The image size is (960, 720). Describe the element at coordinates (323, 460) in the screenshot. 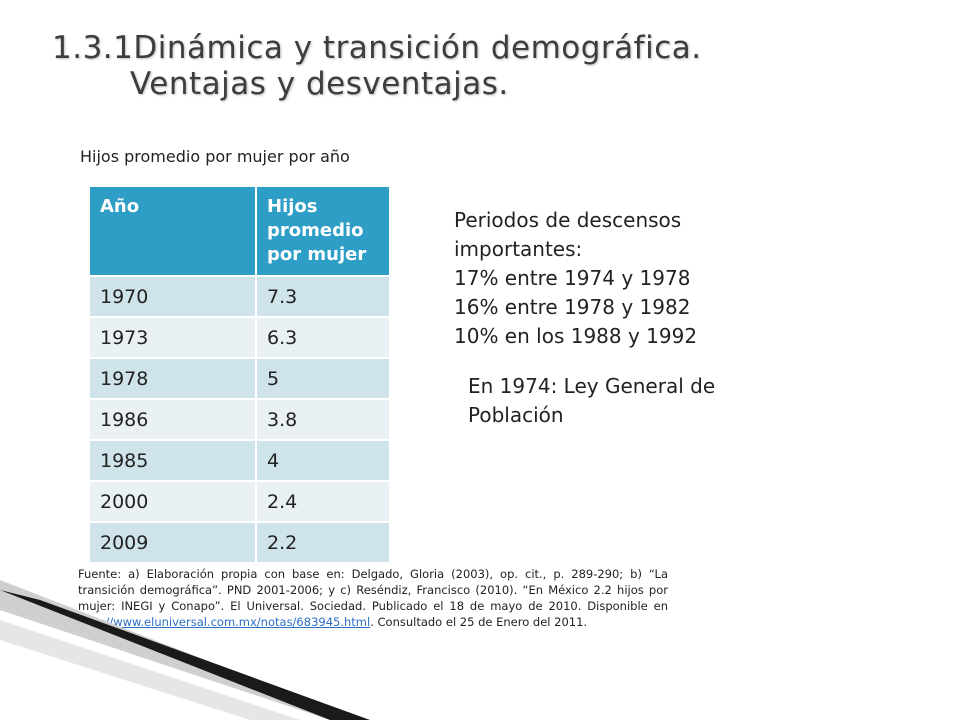

I see `cell-children: 4` at that location.